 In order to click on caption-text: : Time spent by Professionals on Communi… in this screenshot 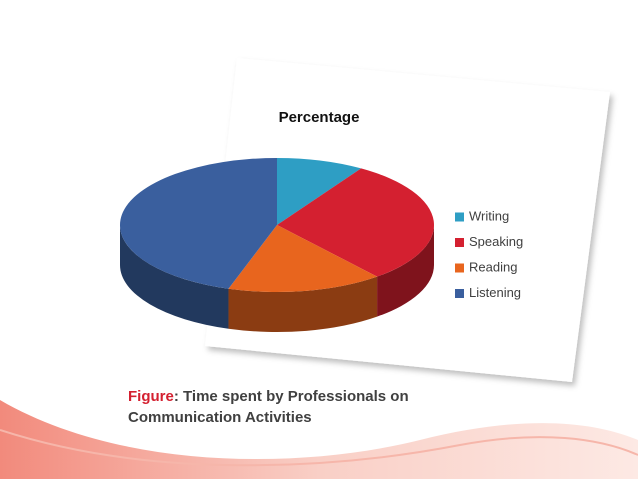, I will do `click(268, 407)`.